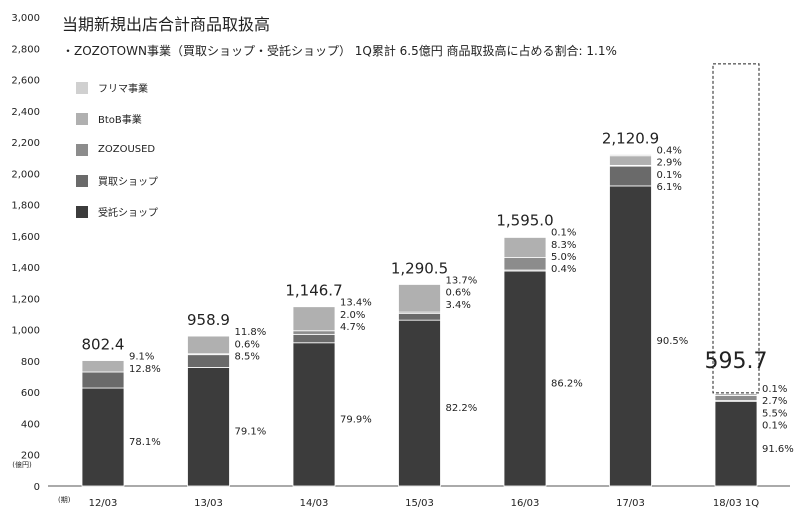 The height and width of the screenshot is (515, 800). I want to click on legend-label-zozoused: ZOZOUSED, so click(127, 149).